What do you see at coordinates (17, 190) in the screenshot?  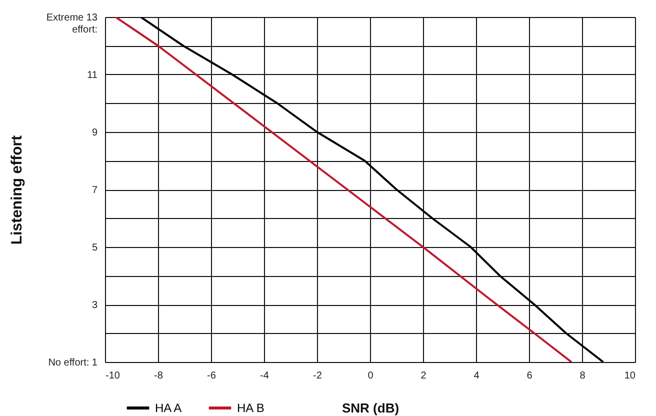 I see `y-axis-title: Listening effort` at bounding box center [17, 190].